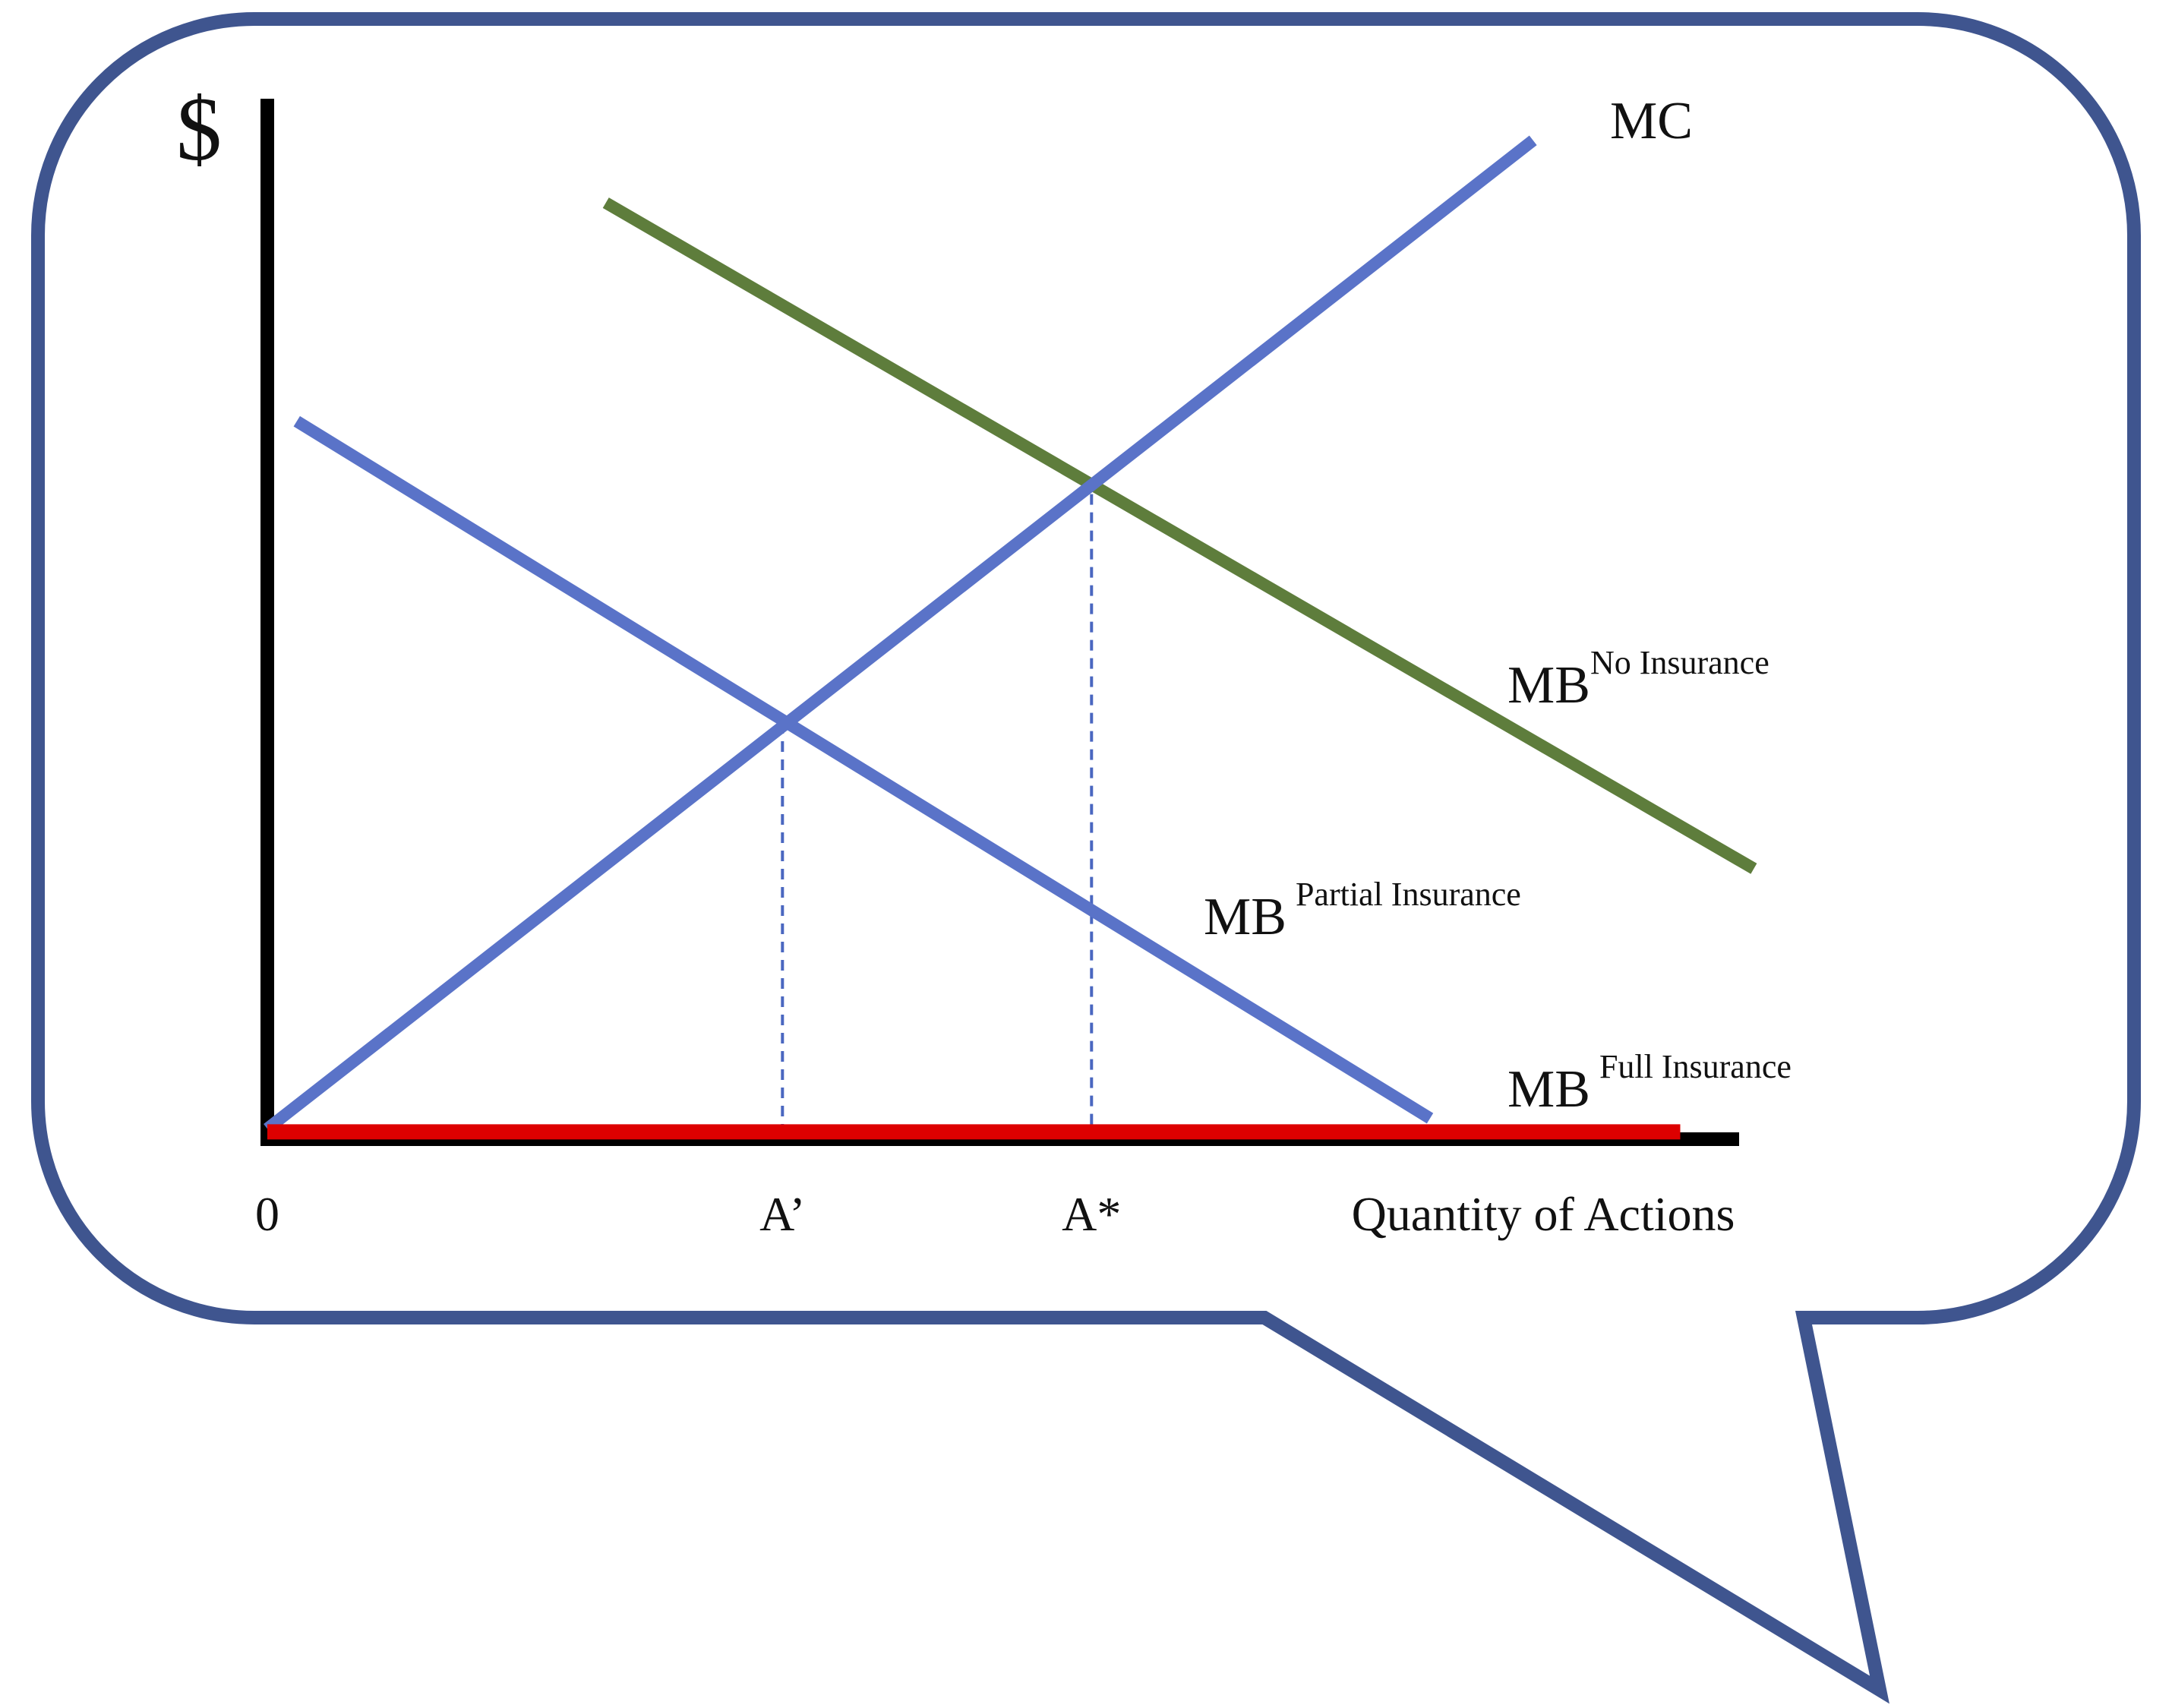 The image size is (2172, 1708). I want to click on series-label-mb-no-insurance: MBNo Insurance, so click(1638, 679).